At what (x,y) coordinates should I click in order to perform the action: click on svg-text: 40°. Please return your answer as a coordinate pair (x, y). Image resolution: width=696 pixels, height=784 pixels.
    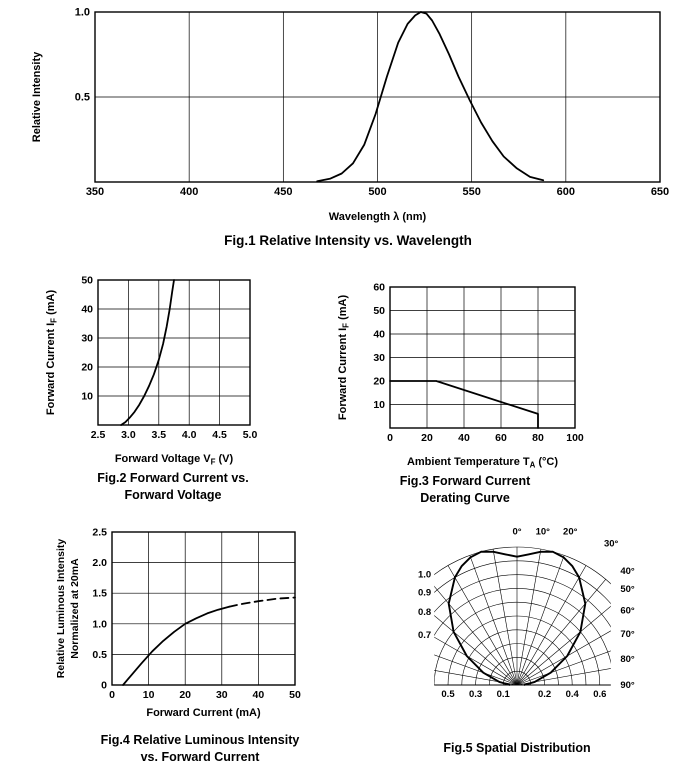
    Looking at the image, I should click on (627, 571).